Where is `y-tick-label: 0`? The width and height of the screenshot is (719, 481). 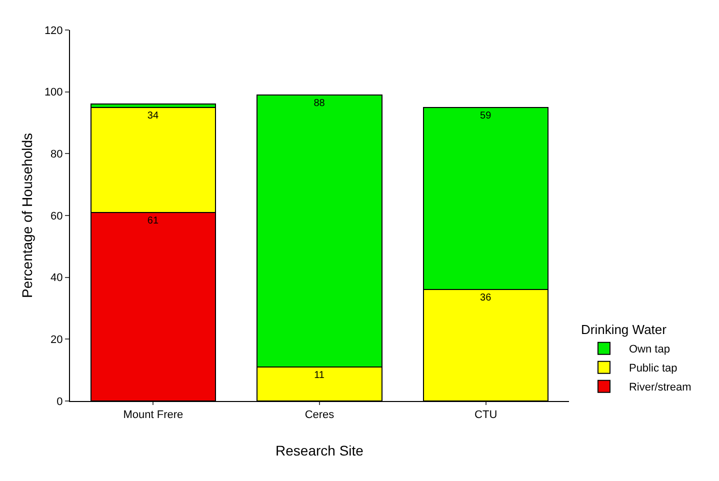
y-tick-label: 0 is located at coordinates (59, 402).